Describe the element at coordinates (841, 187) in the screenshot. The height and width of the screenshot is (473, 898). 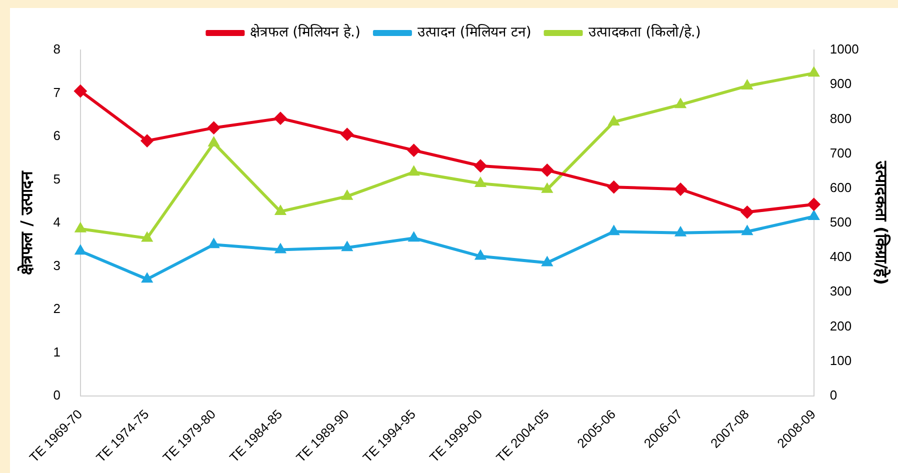
I see `y2-tick-label: 600` at that location.